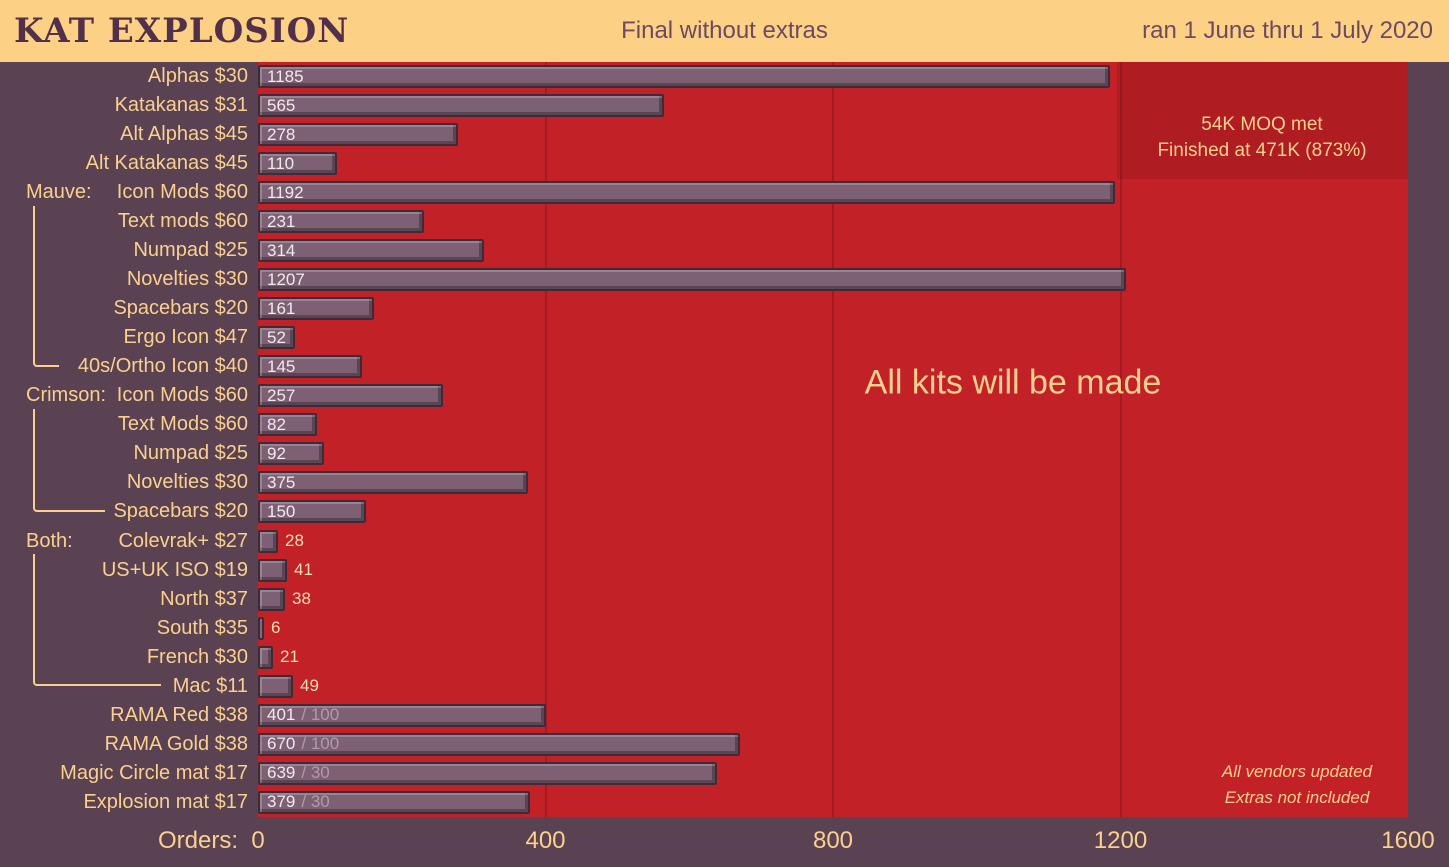  I want to click on bar-value: 231, so click(281, 221).